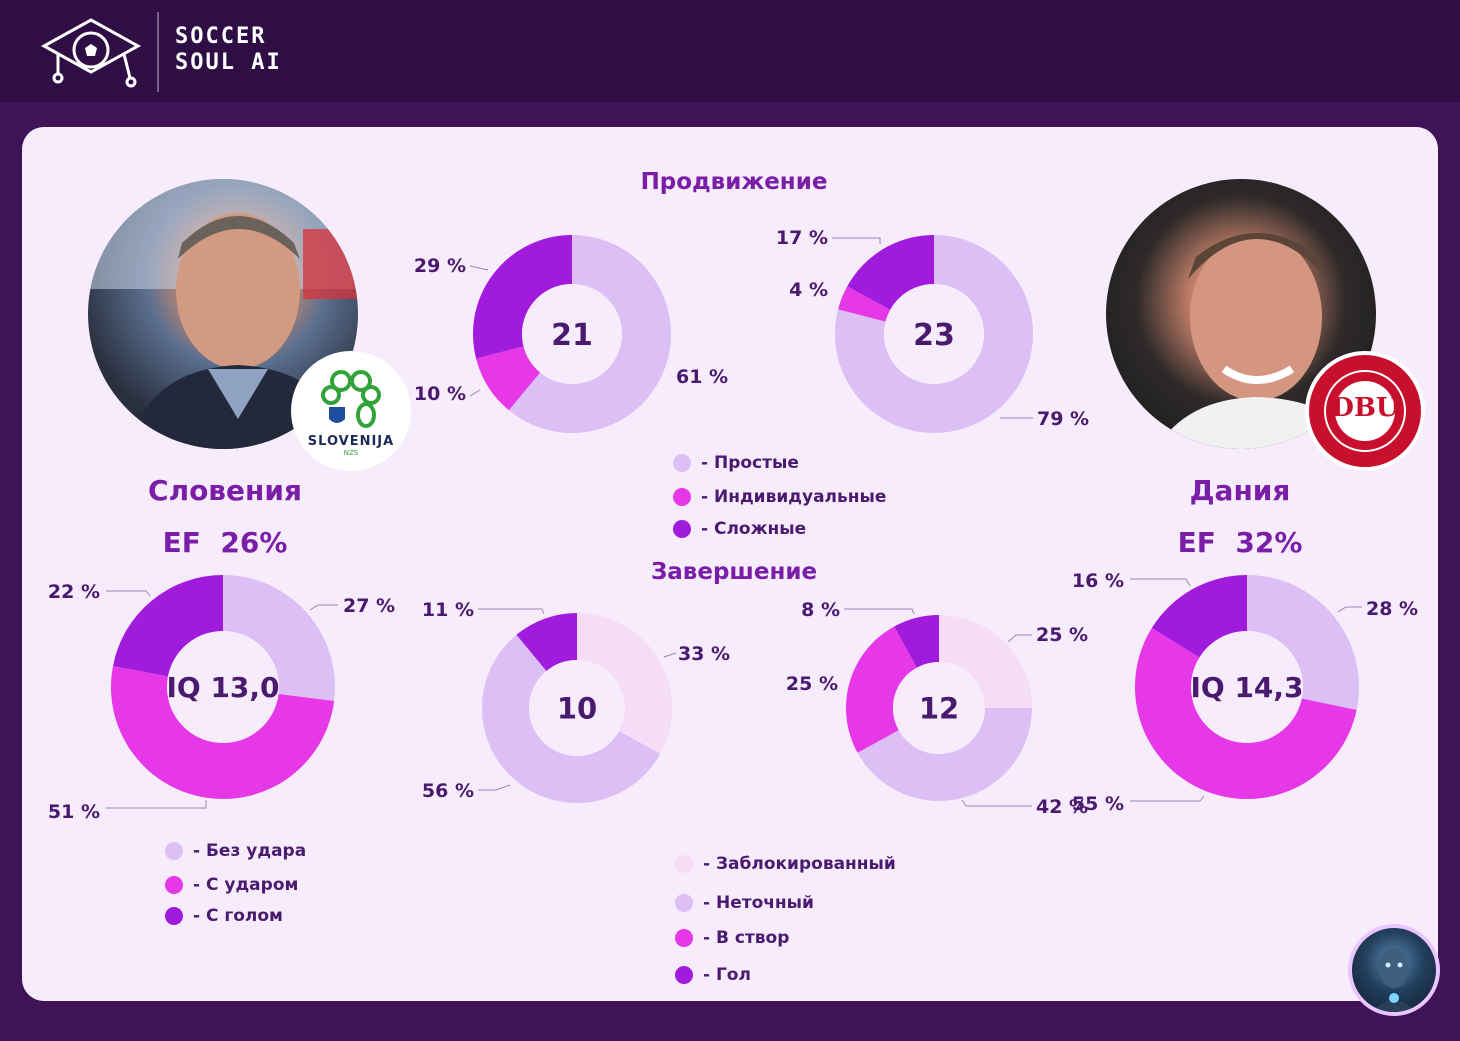 The width and height of the screenshot is (1460, 1041). I want to click on right-team-ef: EF 32%, so click(1240, 542).